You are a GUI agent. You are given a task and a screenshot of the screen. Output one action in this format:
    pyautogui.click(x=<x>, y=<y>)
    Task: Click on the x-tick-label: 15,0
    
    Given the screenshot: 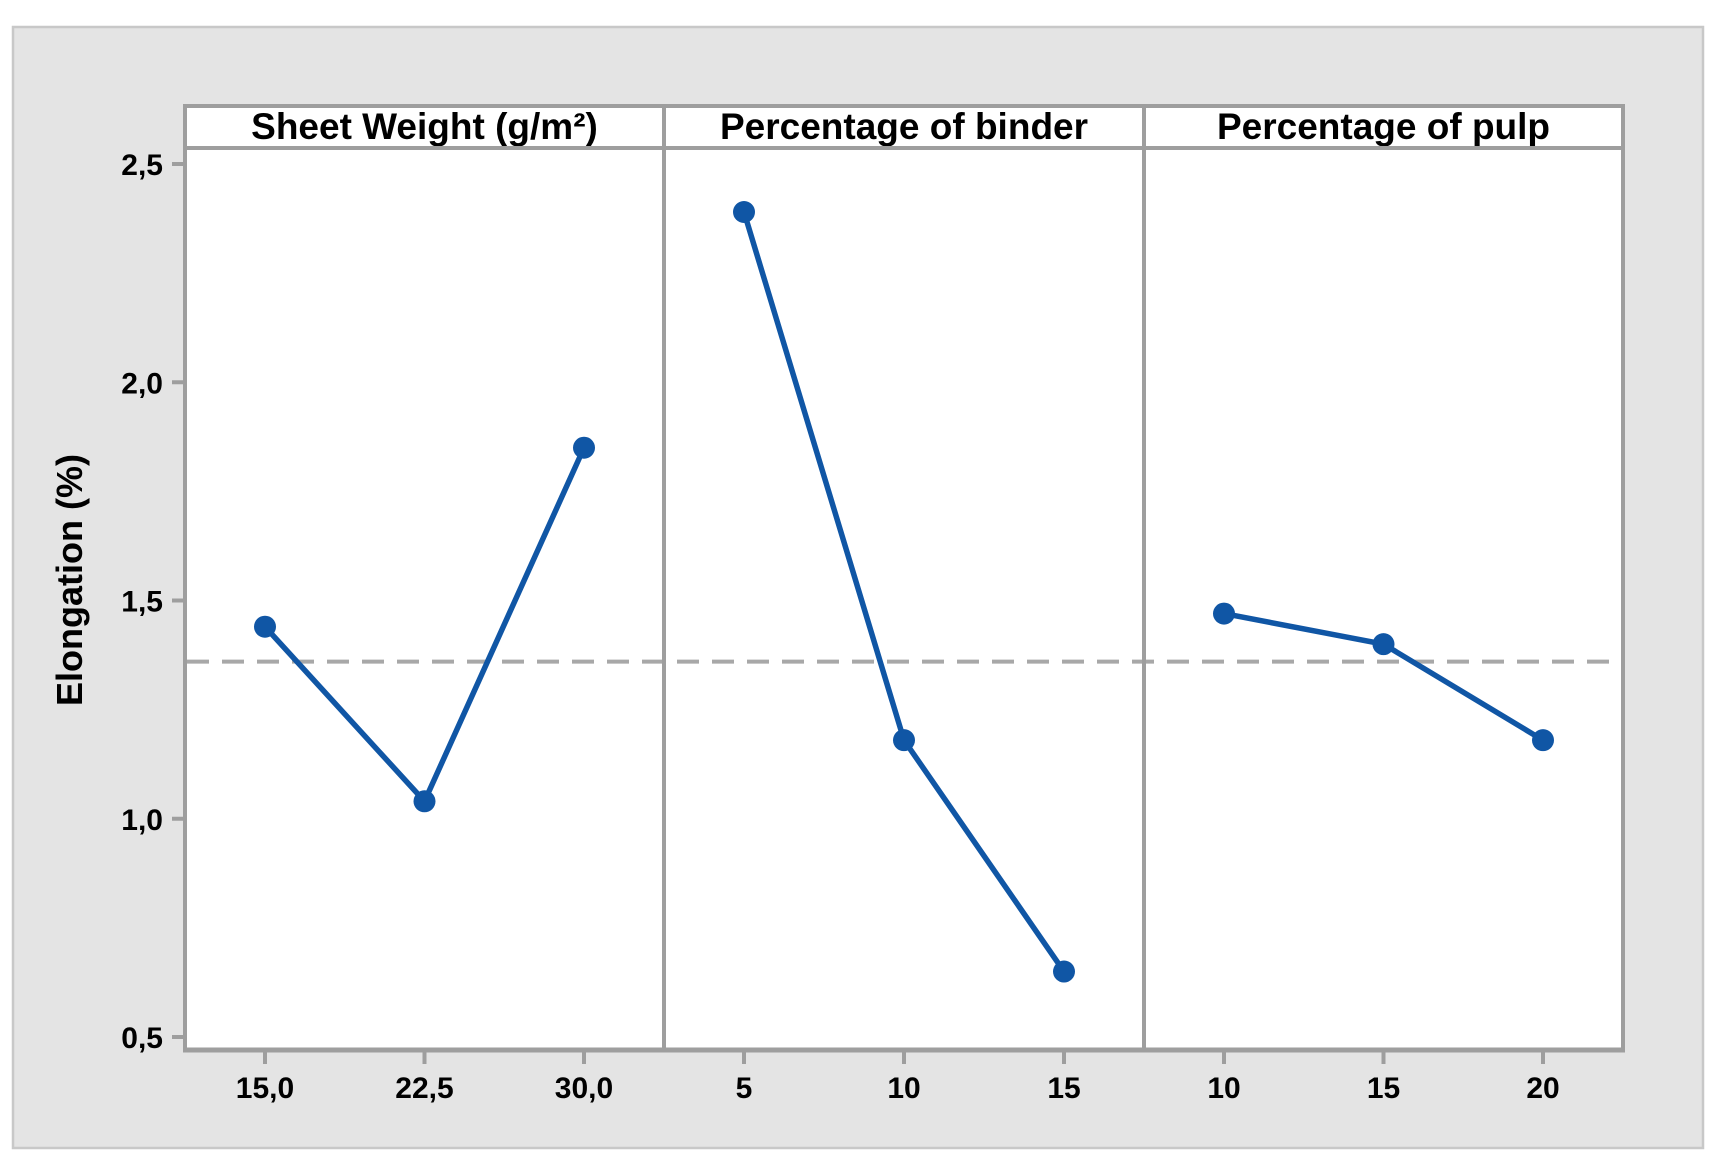 What is the action you would take?
    pyautogui.click(x=265, y=1088)
    